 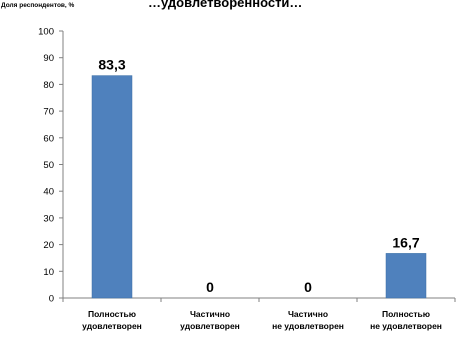 What do you see at coordinates (48, 165) in the screenshot?
I see `y-tick-label: 50` at bounding box center [48, 165].